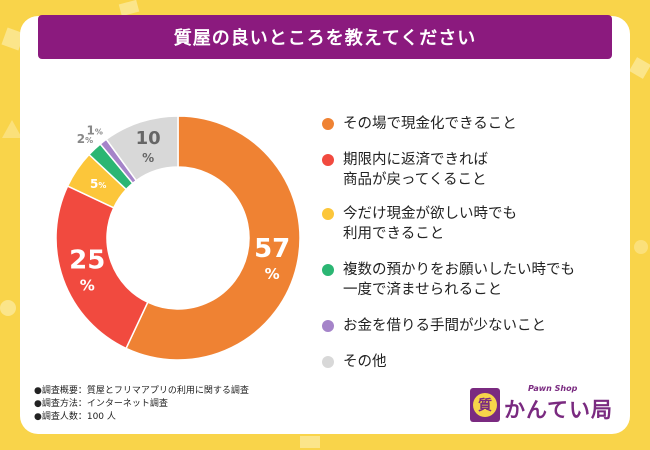 The image size is (650, 450). I want to click on svg-text: 1%, so click(94, 131).